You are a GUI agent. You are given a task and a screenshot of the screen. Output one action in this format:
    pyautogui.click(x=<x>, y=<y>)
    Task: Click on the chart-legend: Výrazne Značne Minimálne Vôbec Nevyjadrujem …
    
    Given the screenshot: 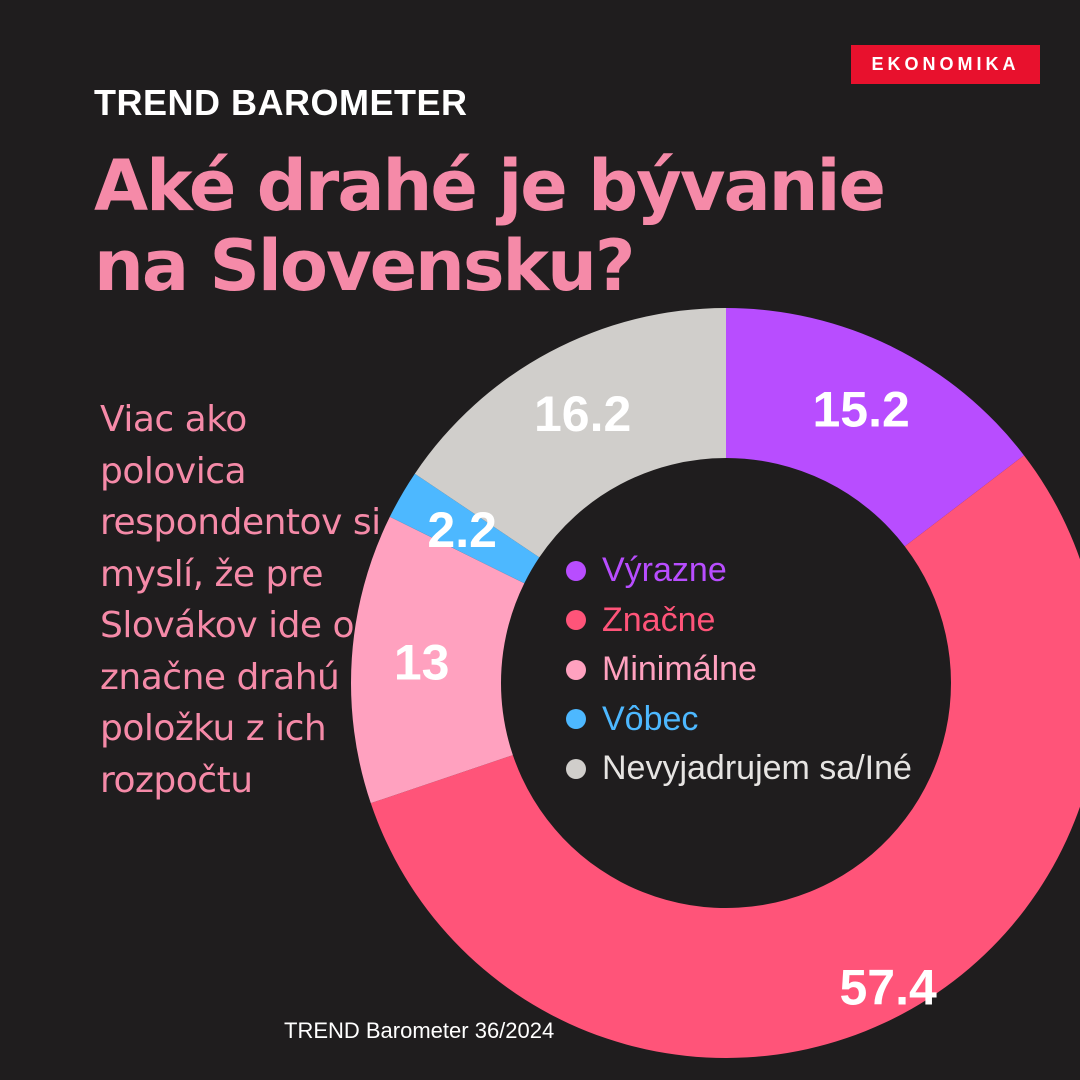 What is the action you would take?
    pyautogui.click(x=739, y=670)
    